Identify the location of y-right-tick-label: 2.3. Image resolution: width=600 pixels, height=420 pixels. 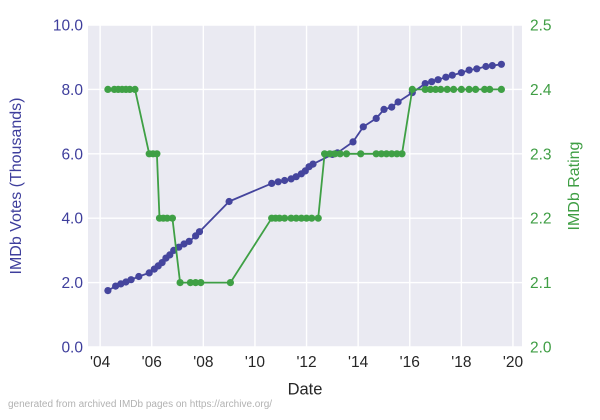
(541, 154).